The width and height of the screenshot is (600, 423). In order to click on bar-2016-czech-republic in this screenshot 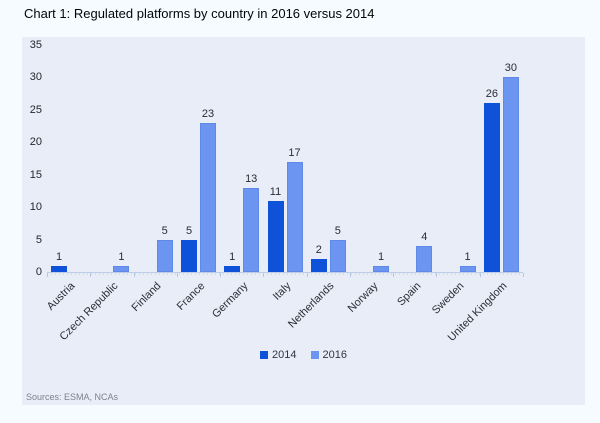, I will do `click(121, 268)`.